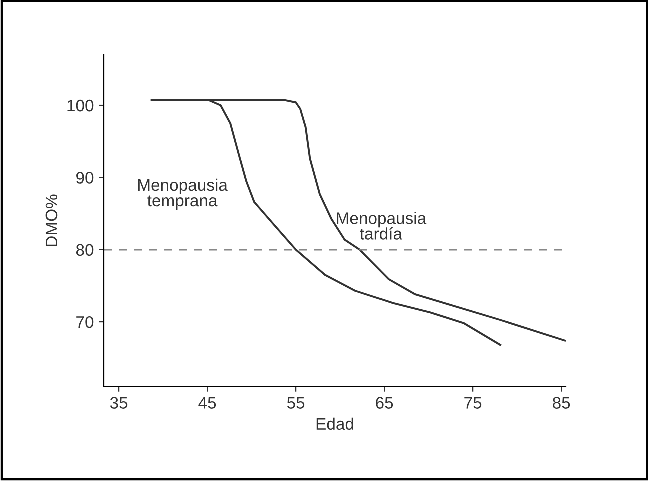 The image size is (649, 481). What do you see at coordinates (335, 424) in the screenshot?
I see `x-axis-title: Edad` at bounding box center [335, 424].